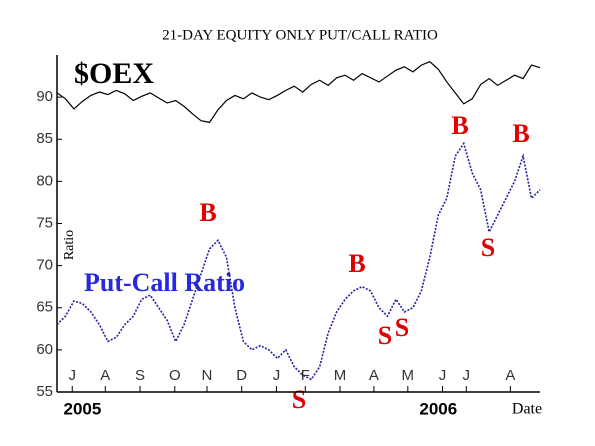 Image resolution: width=595 pixels, height=446 pixels. What do you see at coordinates (44, 349) in the screenshot?
I see `y-tick-label: 60` at bounding box center [44, 349].